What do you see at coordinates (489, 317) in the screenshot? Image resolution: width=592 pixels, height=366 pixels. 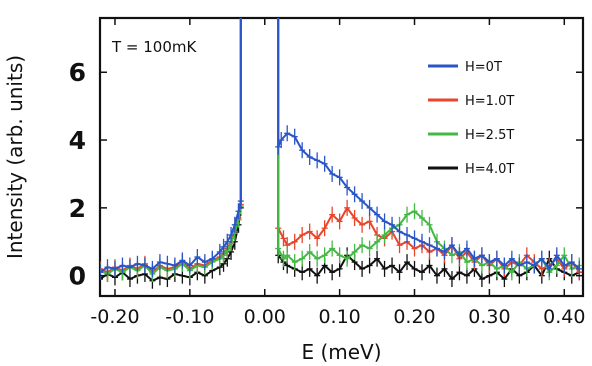 I see `x-tick-label: 0.30` at bounding box center [489, 317].